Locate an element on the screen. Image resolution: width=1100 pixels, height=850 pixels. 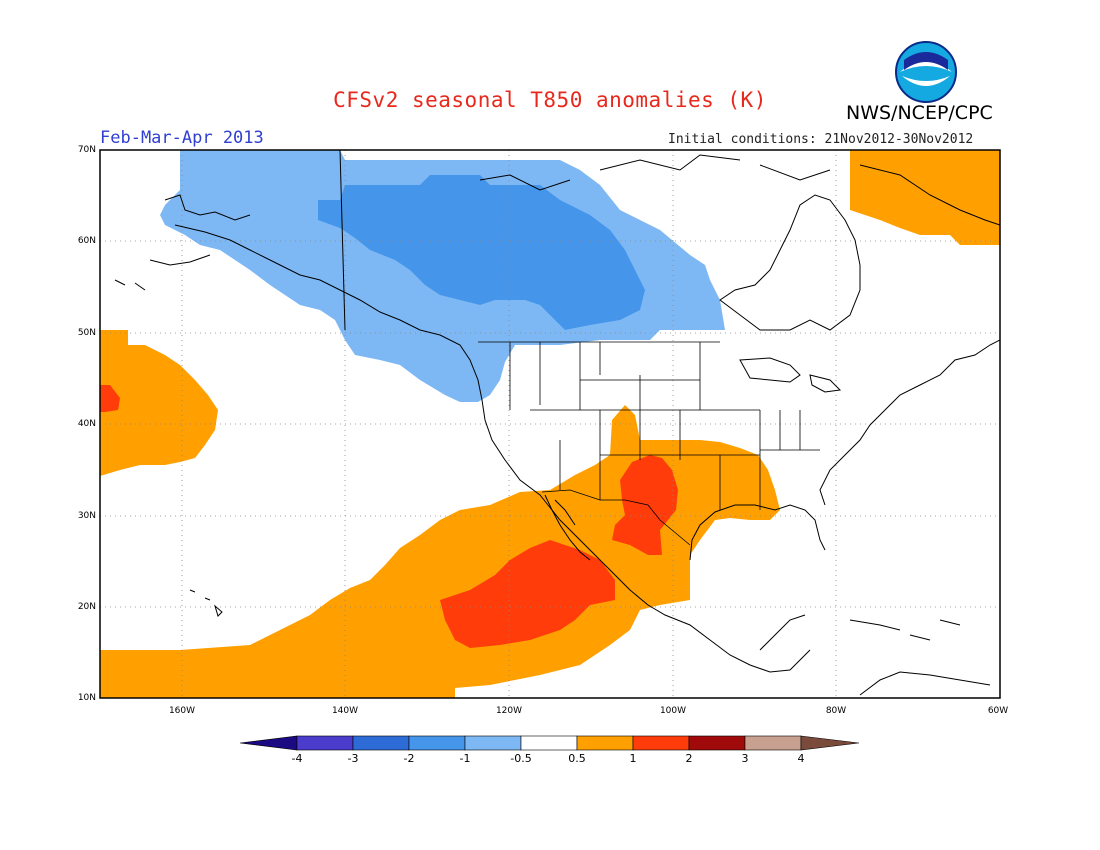
hawaii-islands is located at coordinates (206, 603).